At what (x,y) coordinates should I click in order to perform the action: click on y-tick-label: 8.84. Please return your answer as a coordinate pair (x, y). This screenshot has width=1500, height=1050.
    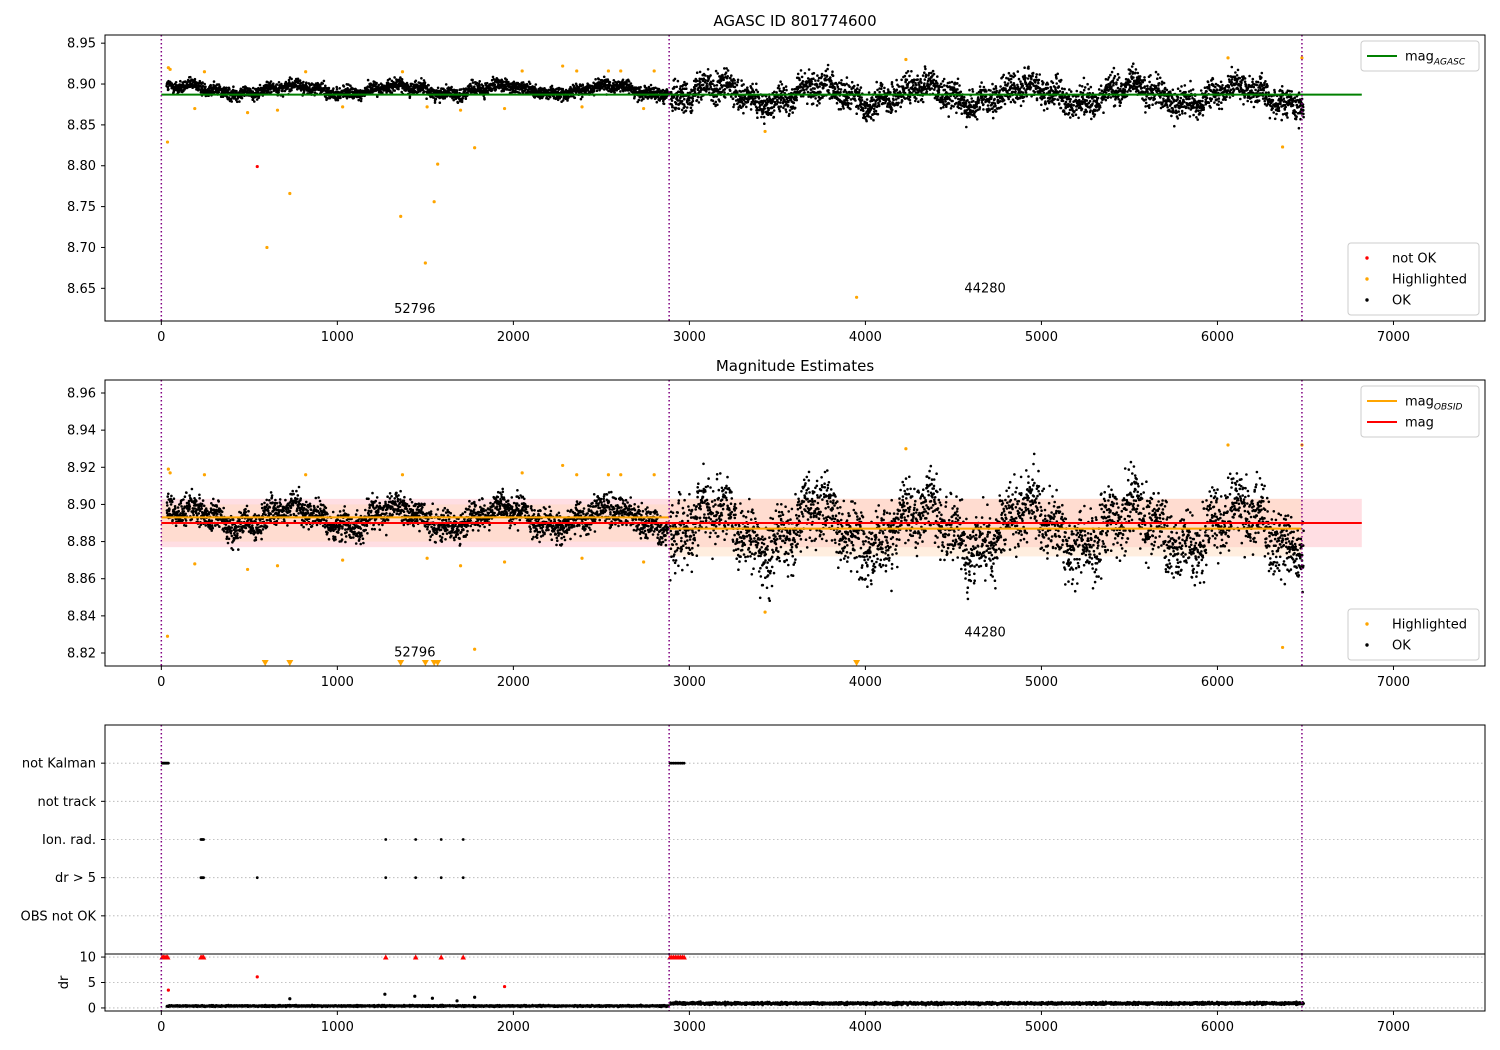
    Looking at the image, I should click on (81, 616).